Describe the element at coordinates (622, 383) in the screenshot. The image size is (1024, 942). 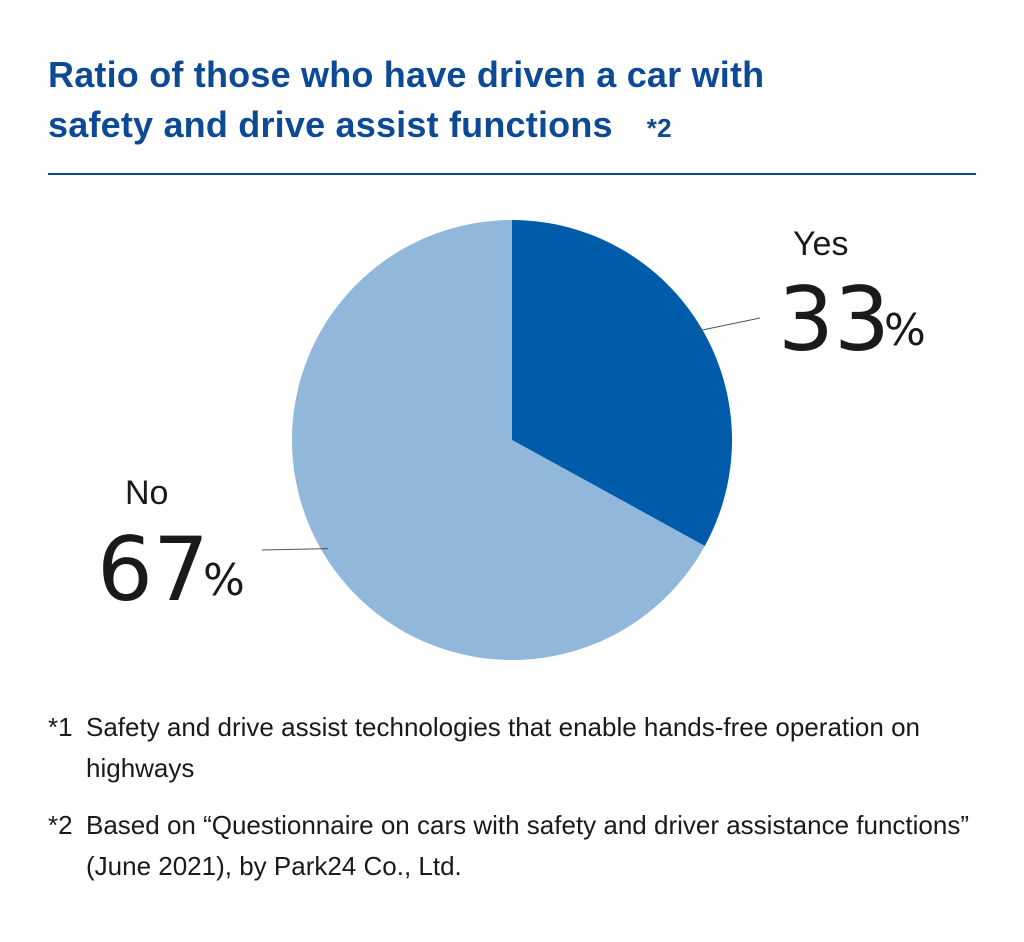
I see `pie-slice-yes` at that location.